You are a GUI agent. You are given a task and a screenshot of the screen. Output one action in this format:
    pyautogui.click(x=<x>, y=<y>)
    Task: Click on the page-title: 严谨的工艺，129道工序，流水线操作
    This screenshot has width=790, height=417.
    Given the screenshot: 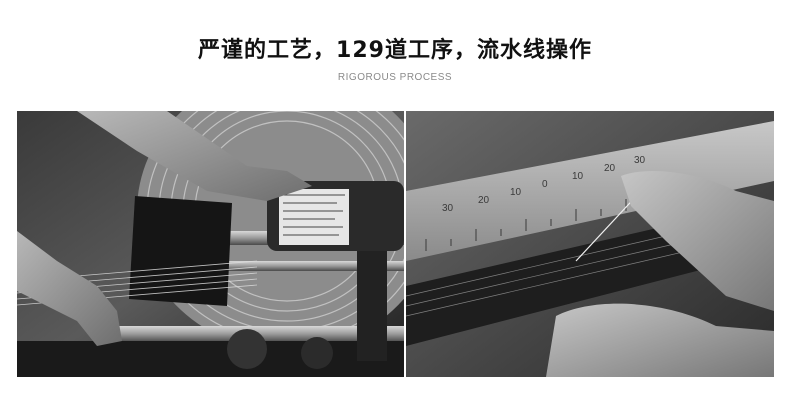 What is the action you would take?
    pyautogui.click(x=395, y=50)
    